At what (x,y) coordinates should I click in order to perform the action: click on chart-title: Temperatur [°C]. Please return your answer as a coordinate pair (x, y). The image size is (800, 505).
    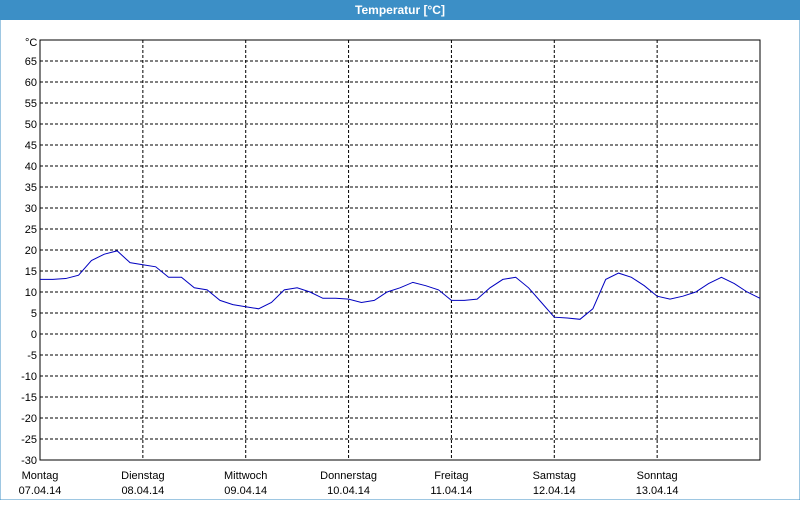
    Looking at the image, I should click on (400, 10).